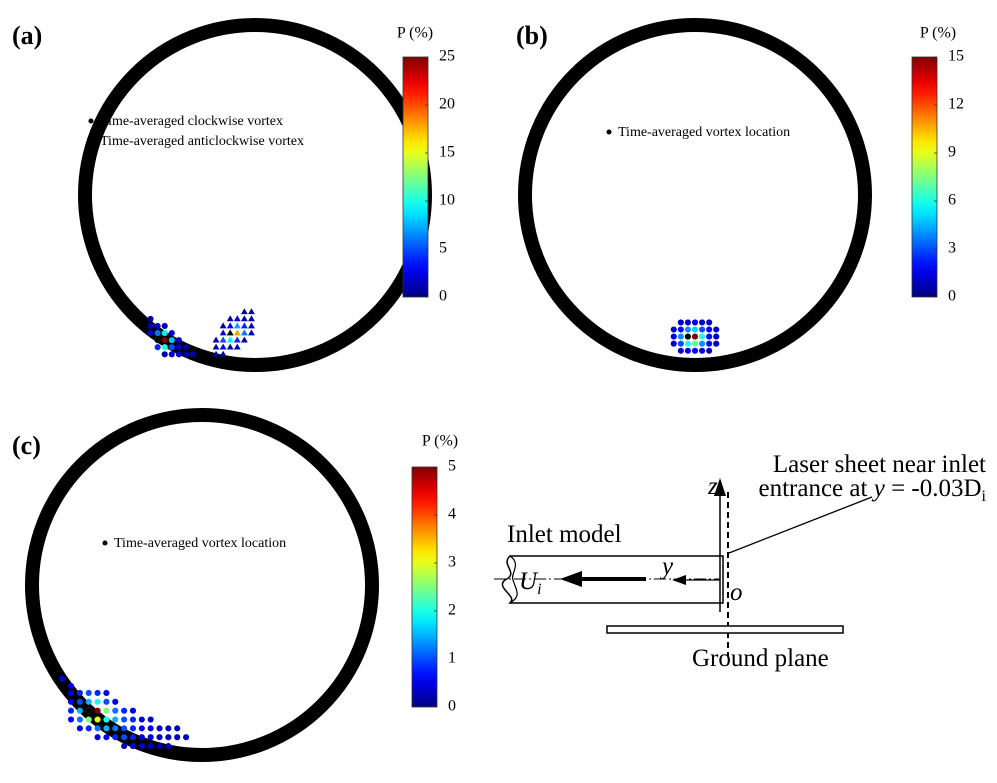 This screenshot has width=997, height=783. I want to click on legend-label: Time-averaged clockwise vortex, so click(191, 121).